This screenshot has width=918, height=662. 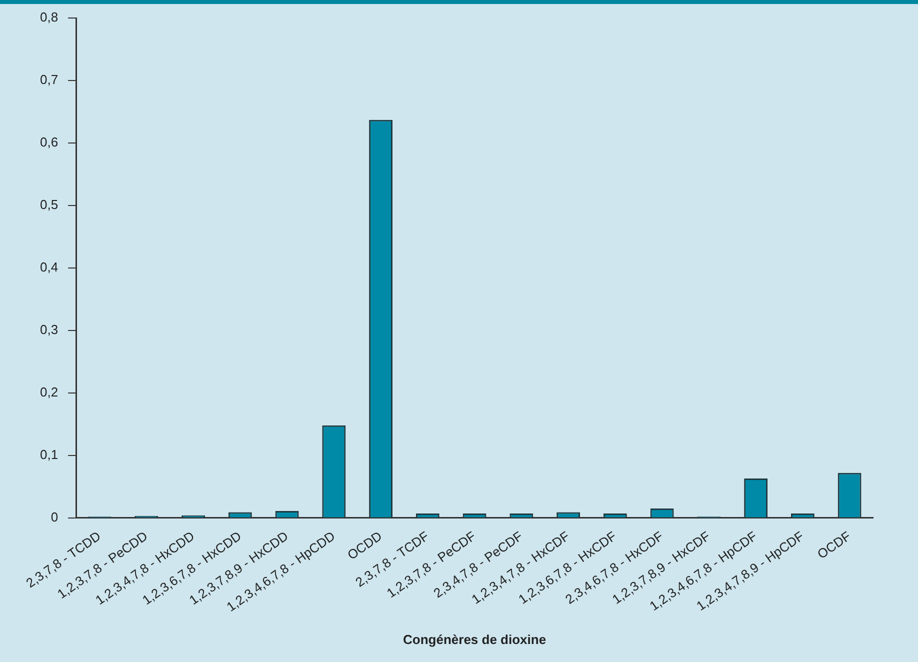 I want to click on y-tick-label: 0,3, so click(x=49, y=329).